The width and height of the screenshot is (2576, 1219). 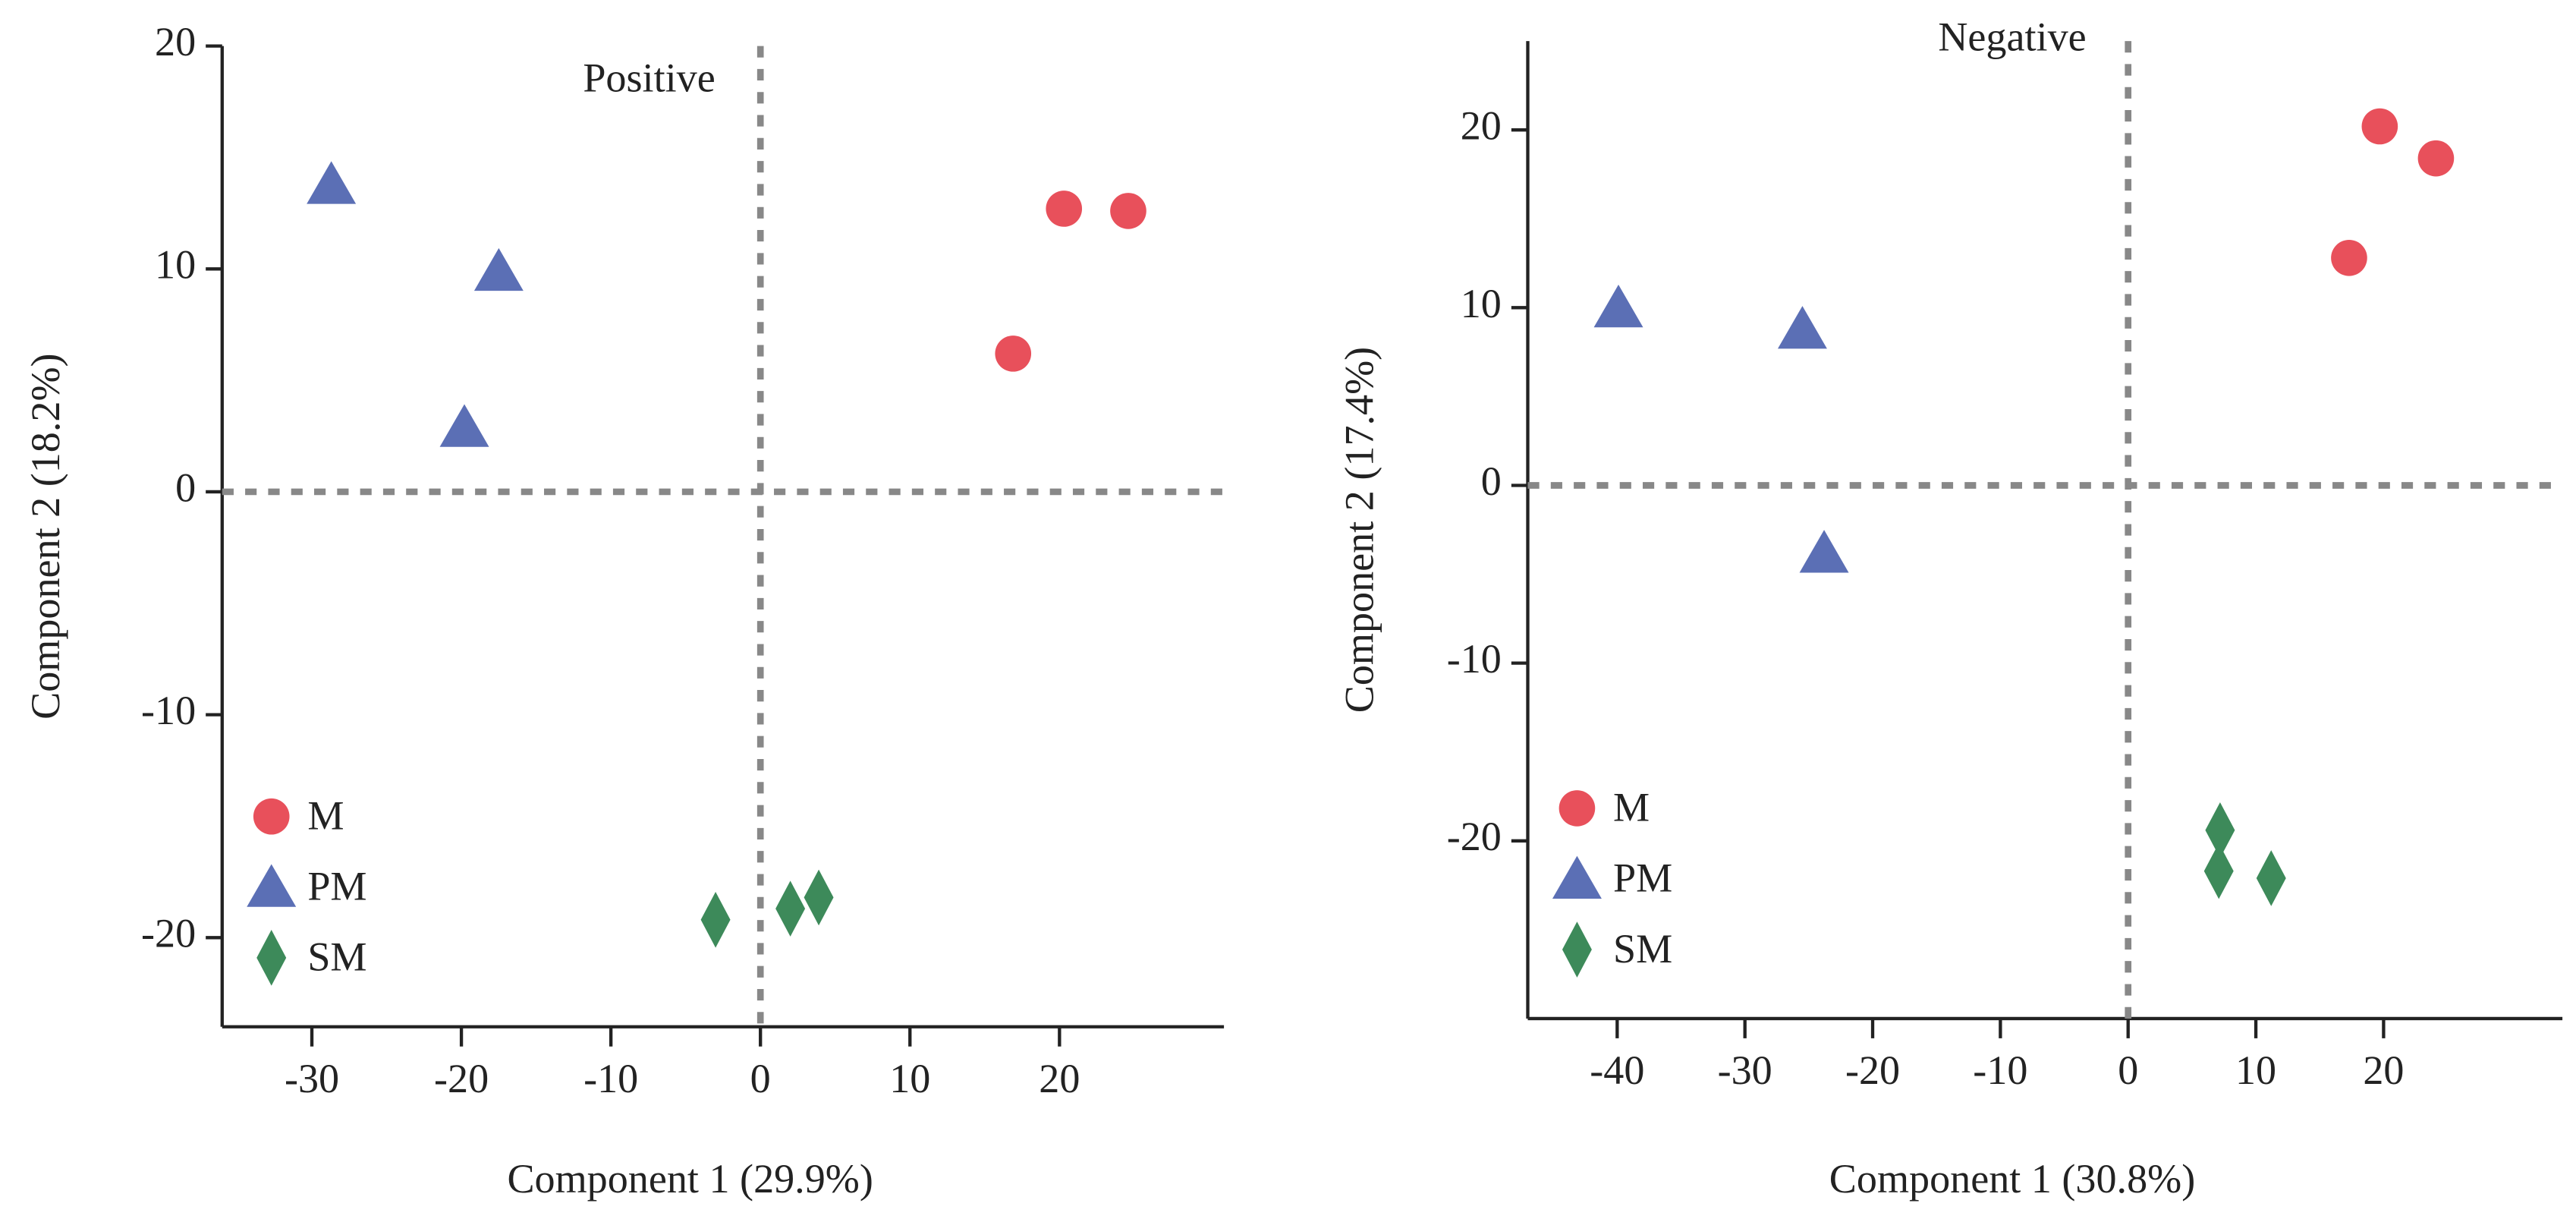 What do you see at coordinates (1617, 1070) in the screenshot?
I see `x-tick-label: -40` at bounding box center [1617, 1070].